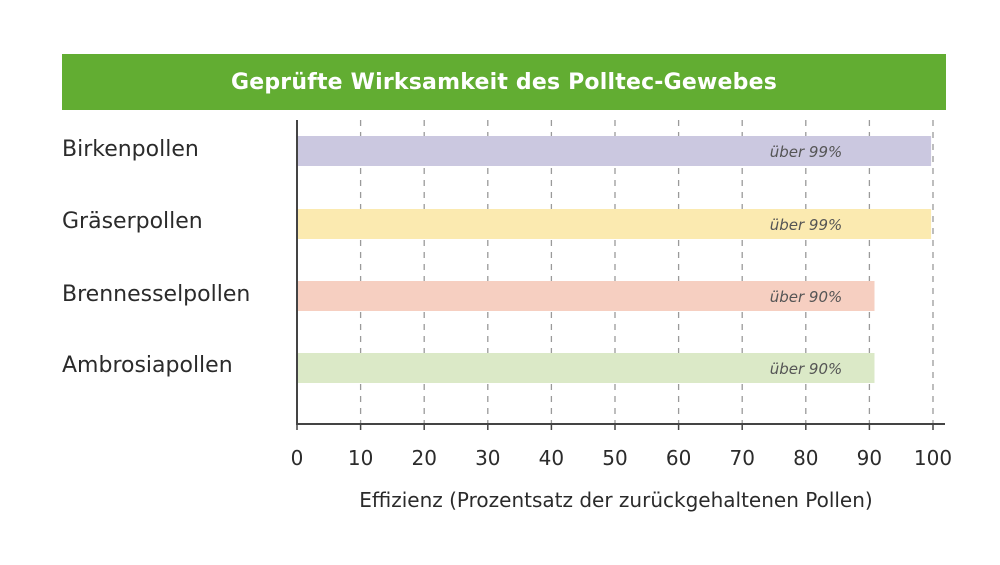 The width and height of the screenshot is (1000, 565). Describe the element at coordinates (147, 365) in the screenshot. I see `category-label-ambrosiapollen: Ambrosiapollen` at that location.